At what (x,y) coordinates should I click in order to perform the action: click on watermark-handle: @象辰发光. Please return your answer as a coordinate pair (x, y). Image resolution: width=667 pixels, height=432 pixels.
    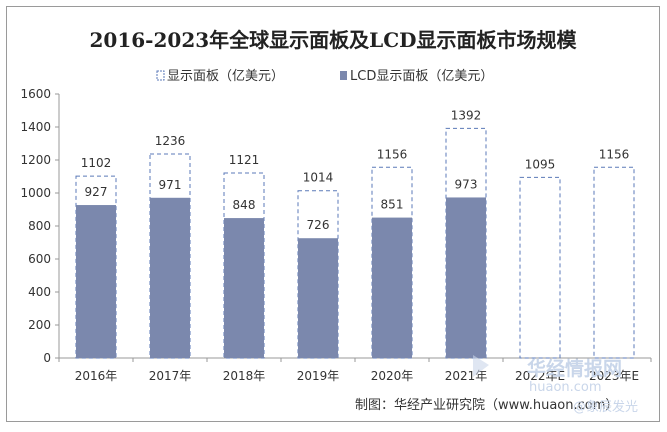
    Looking at the image, I should click on (605, 407).